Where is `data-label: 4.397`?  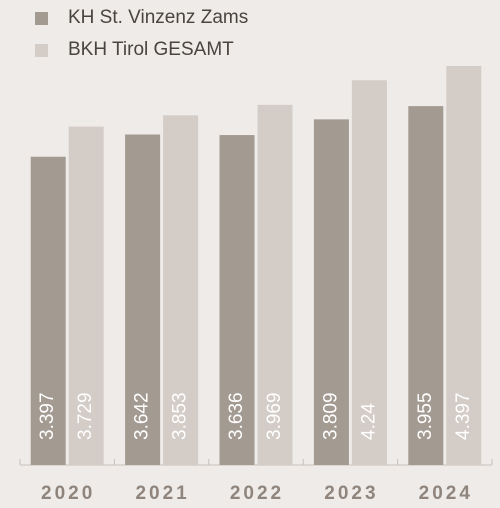 data-label: 4.397 is located at coordinates (463, 416).